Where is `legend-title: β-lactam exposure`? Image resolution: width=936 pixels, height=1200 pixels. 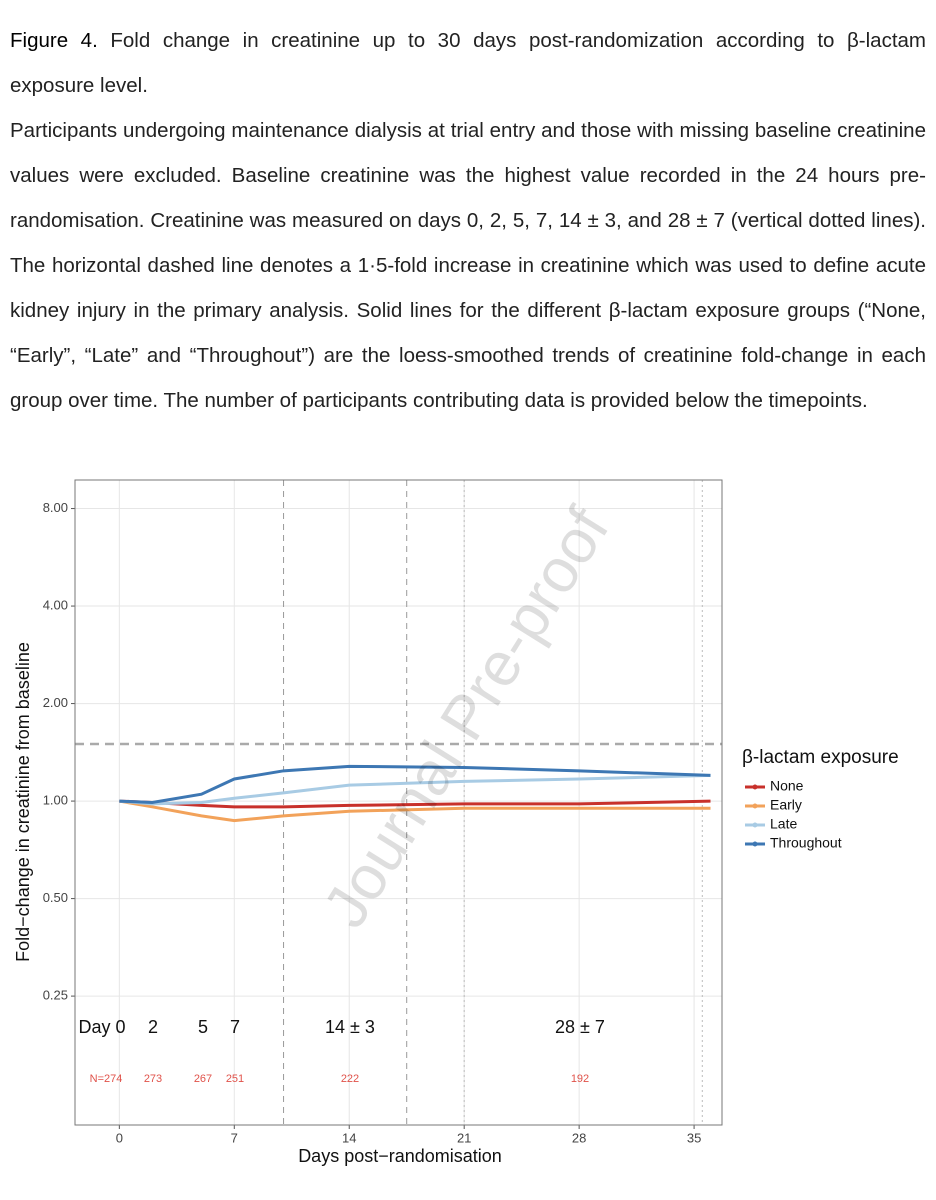 legend-title: β-lactam exposure is located at coordinates (820, 757).